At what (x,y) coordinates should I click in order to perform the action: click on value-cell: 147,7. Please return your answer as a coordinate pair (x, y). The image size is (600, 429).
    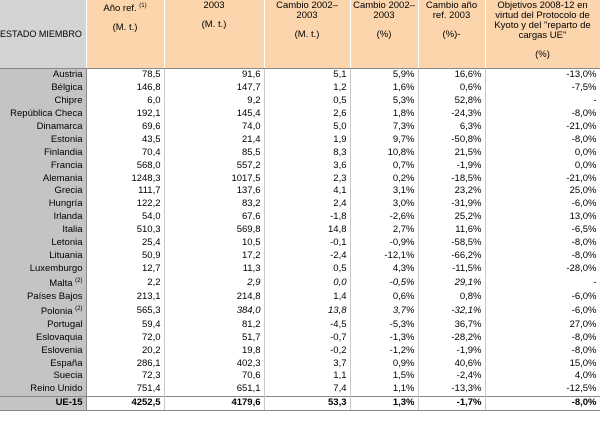
    Looking at the image, I should click on (214, 88).